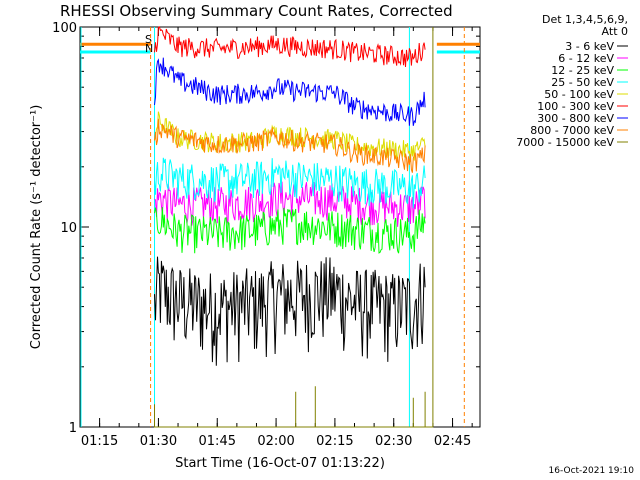 Image resolution: width=640 pixels, height=480 pixels. I want to click on legend-entry: 300 - 800 keV, so click(575, 118).